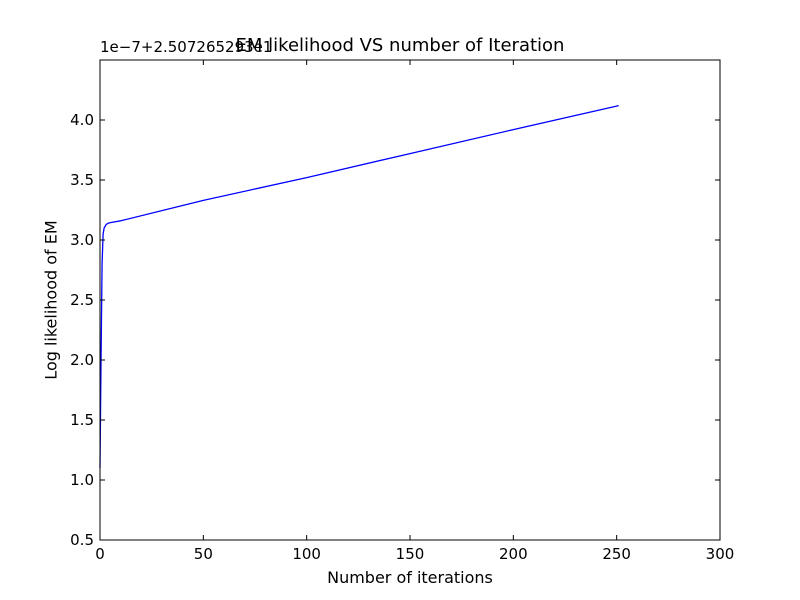  I want to click on y-tick-label: 2.5, so click(82, 300).